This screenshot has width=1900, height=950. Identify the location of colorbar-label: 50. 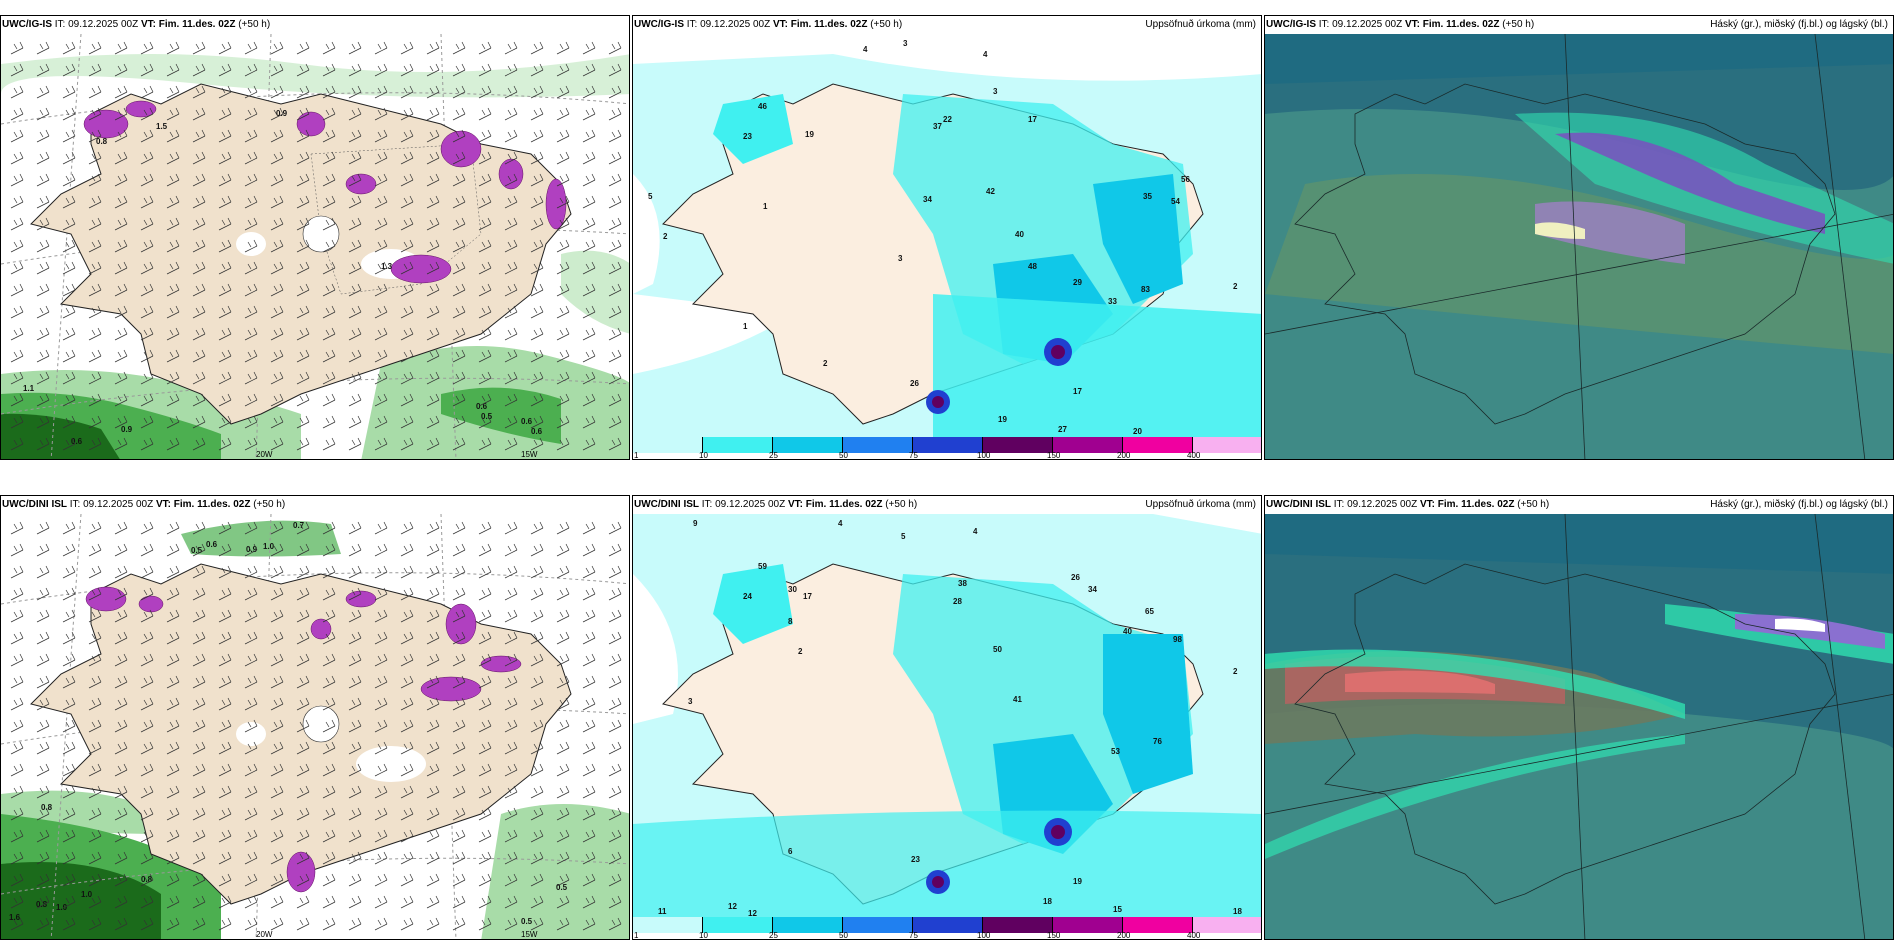
(843, 455).